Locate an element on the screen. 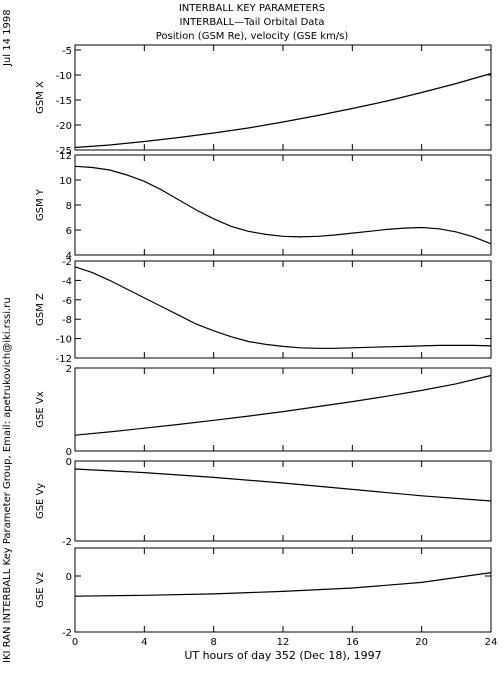  y-tick-label: -8 is located at coordinates (67, 320).